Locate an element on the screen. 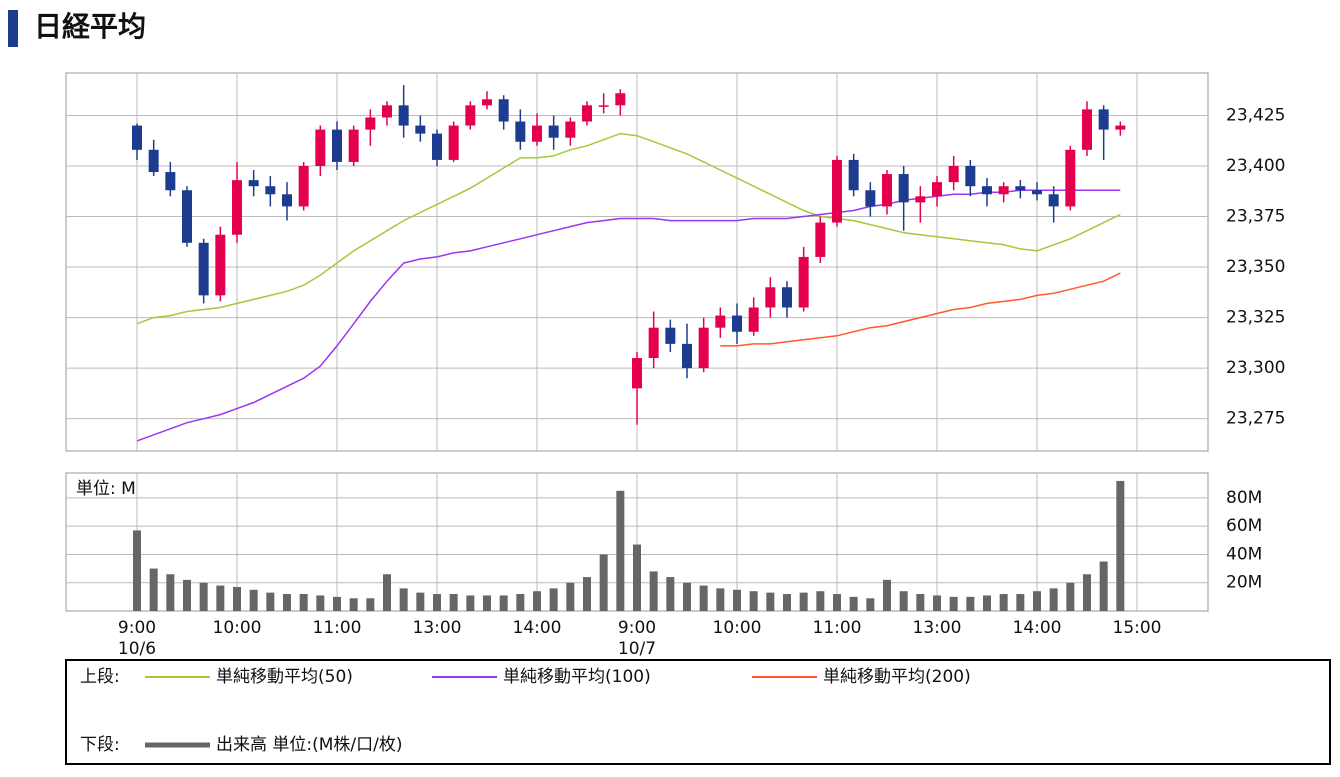 Image resolution: width=1340 pixels, height=777 pixels. y-tick-label: 60M is located at coordinates (1244, 526).